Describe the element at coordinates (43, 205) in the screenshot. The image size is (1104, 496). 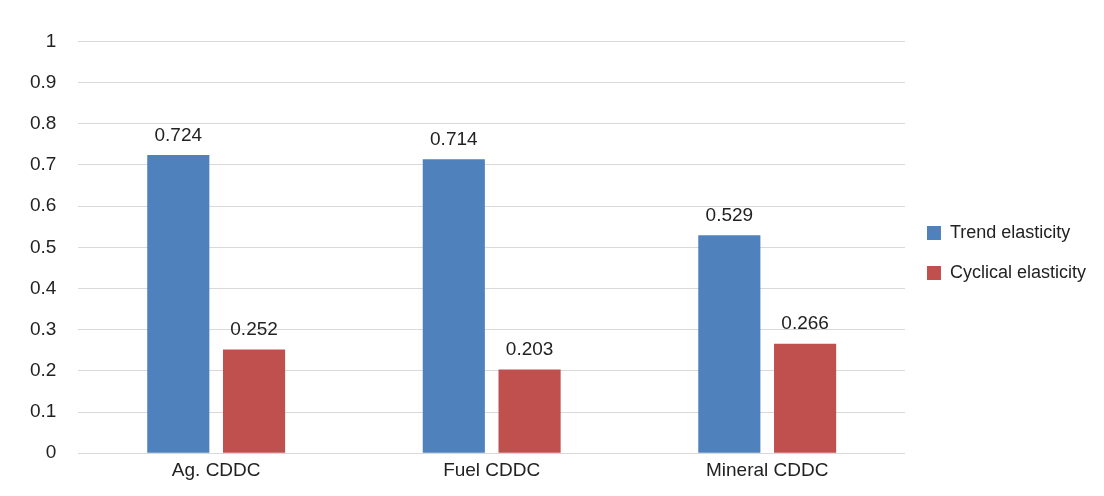
I see `y-tick-label: 0.6` at that location.